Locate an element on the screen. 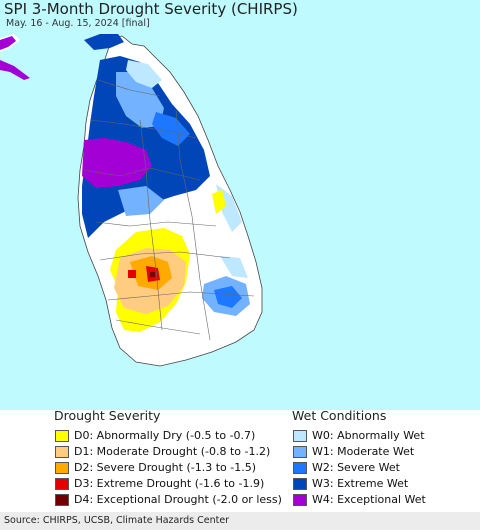 The image size is (480, 530). southeast-abnormally-wet-region is located at coordinates (234, 267).